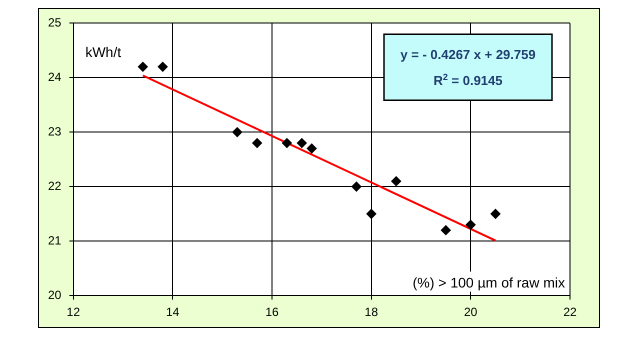 Image resolution: width=617 pixels, height=355 pixels. Describe the element at coordinates (488, 282) in the screenshot. I see `x-axis-title: (%) > 100 µm of raw mix` at that location.